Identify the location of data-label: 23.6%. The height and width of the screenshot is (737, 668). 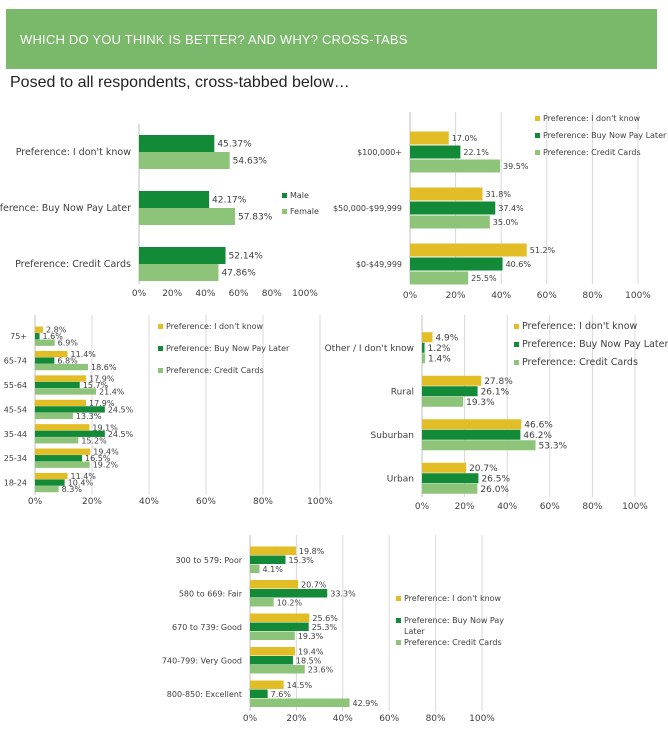
(321, 669).